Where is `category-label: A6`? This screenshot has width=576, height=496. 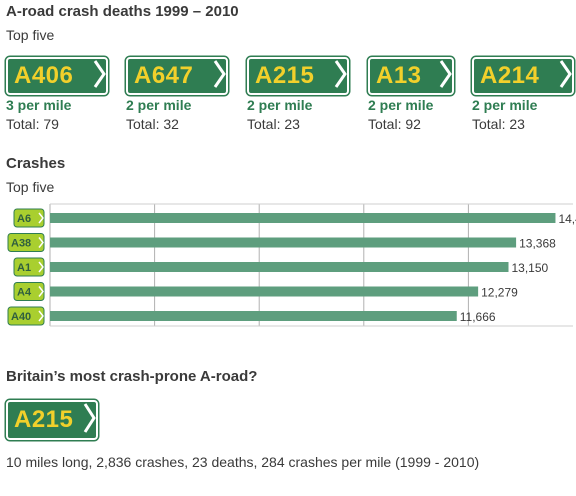 category-label: A6 is located at coordinates (24, 219).